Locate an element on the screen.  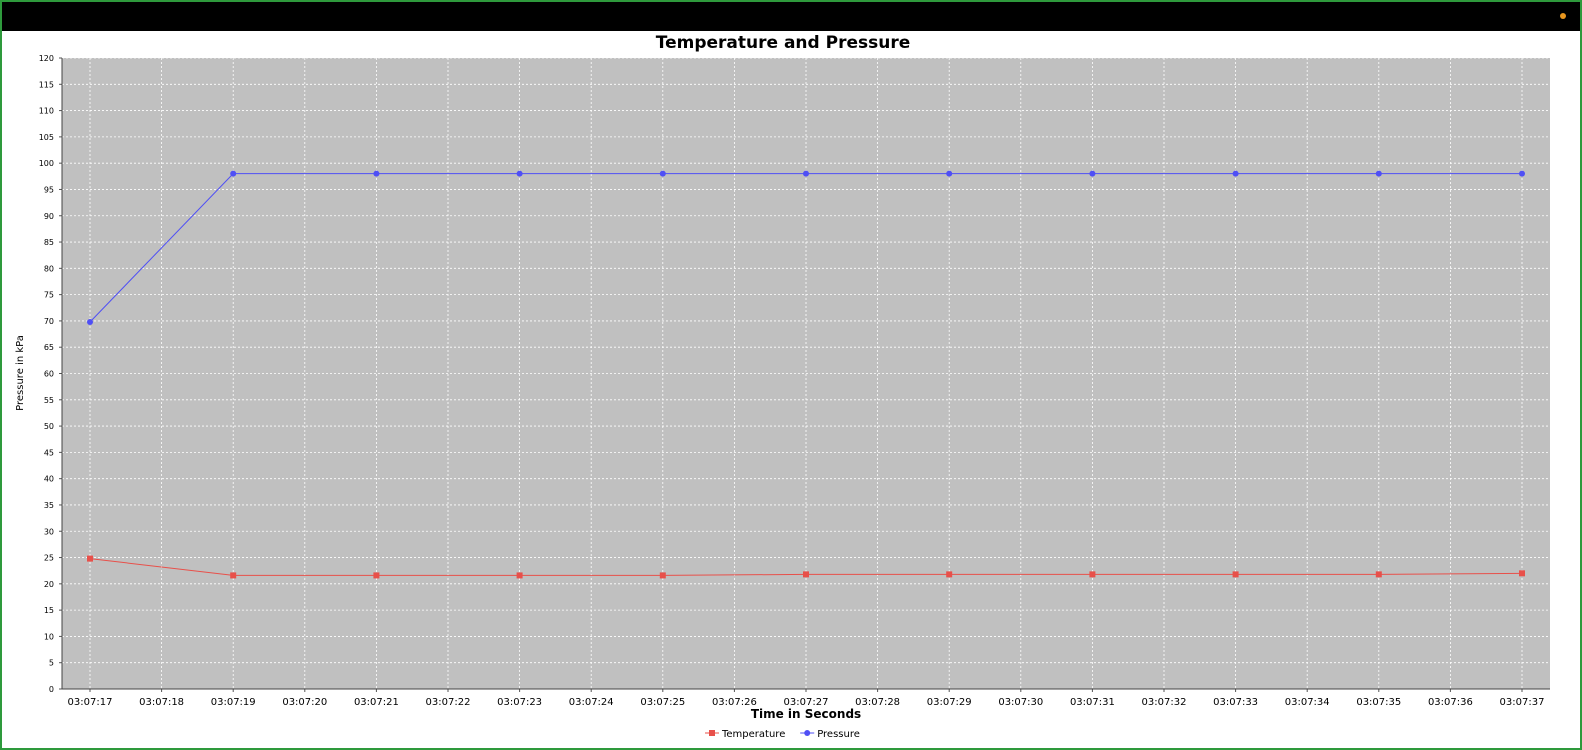
y-tick-label: 40 is located at coordinates (49, 479).